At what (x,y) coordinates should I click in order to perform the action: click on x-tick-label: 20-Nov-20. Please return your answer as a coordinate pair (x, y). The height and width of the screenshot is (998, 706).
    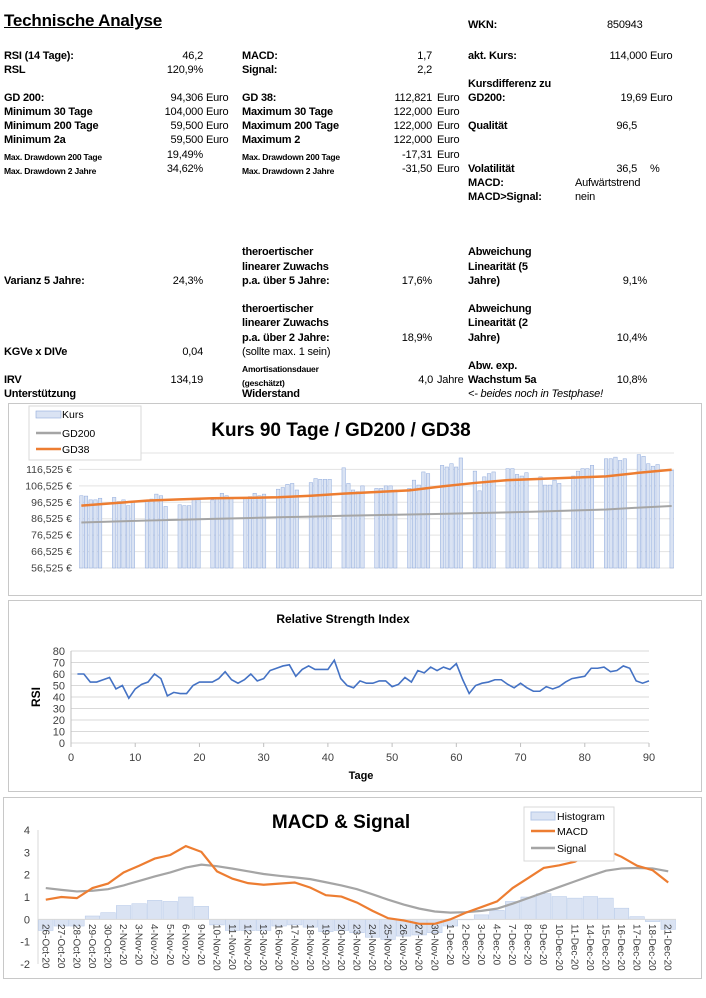
    Looking at the image, I should click on (340, 947).